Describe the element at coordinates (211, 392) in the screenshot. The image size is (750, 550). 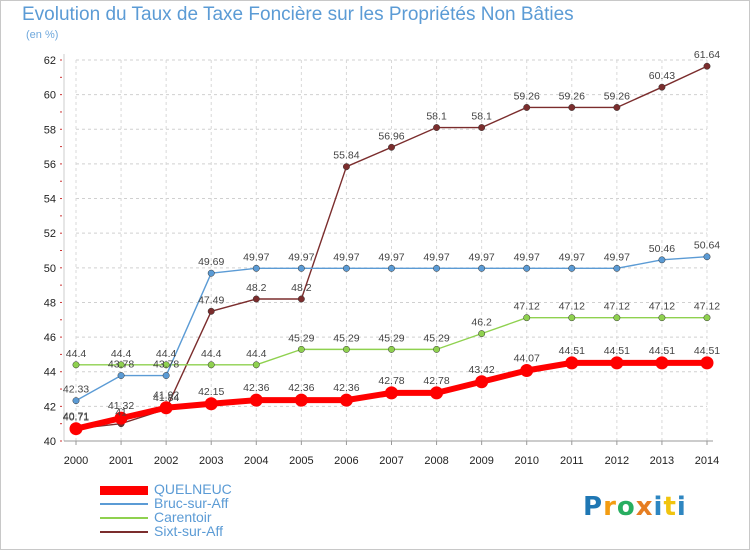
I see `data-label: 42.15` at that location.